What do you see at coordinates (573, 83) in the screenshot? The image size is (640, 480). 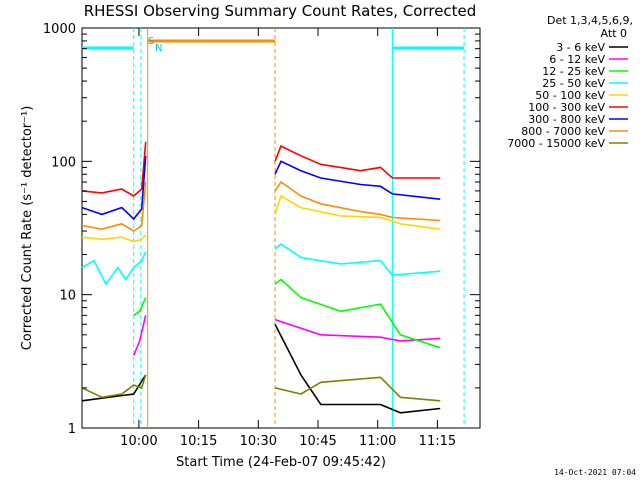 I see `legend-label-3: 25 - 50 keV` at bounding box center [573, 83].